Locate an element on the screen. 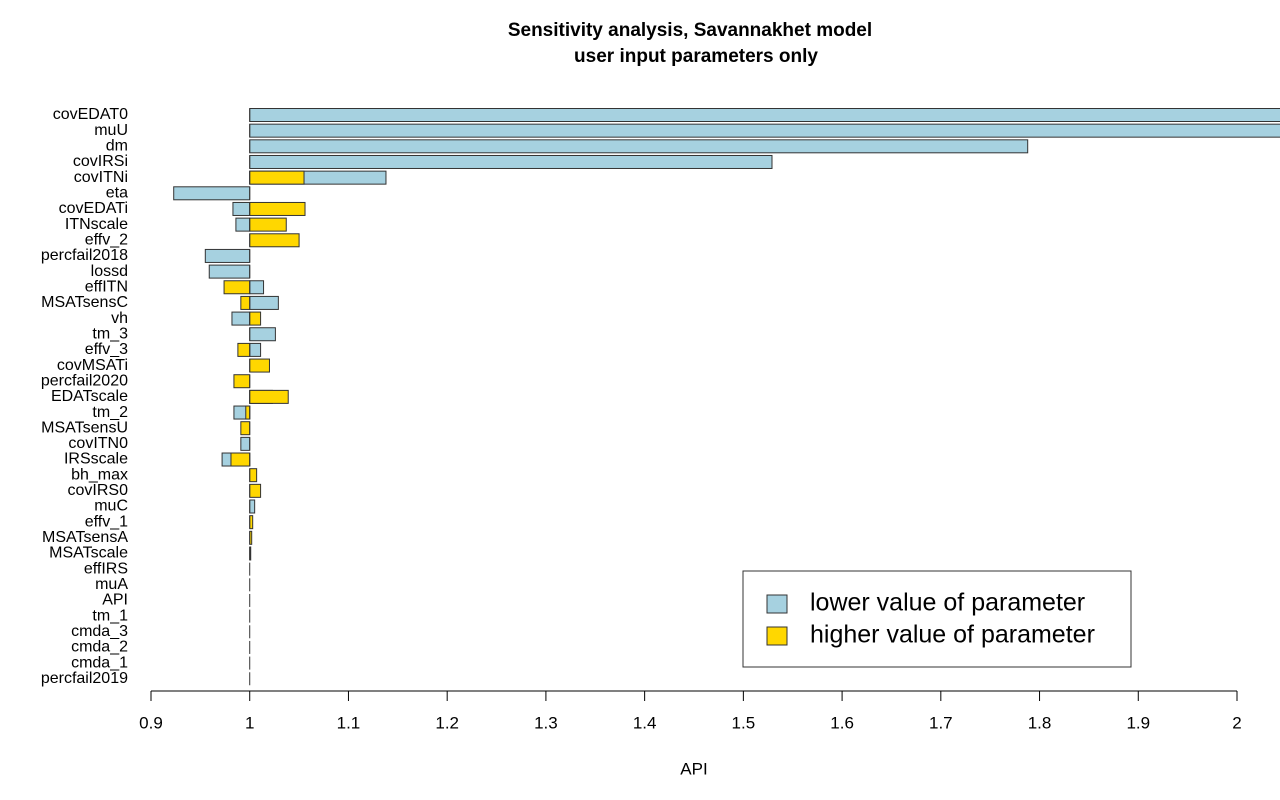 This screenshot has height=800, width=1280. y-tick-label: covMSATi is located at coordinates (92, 365).